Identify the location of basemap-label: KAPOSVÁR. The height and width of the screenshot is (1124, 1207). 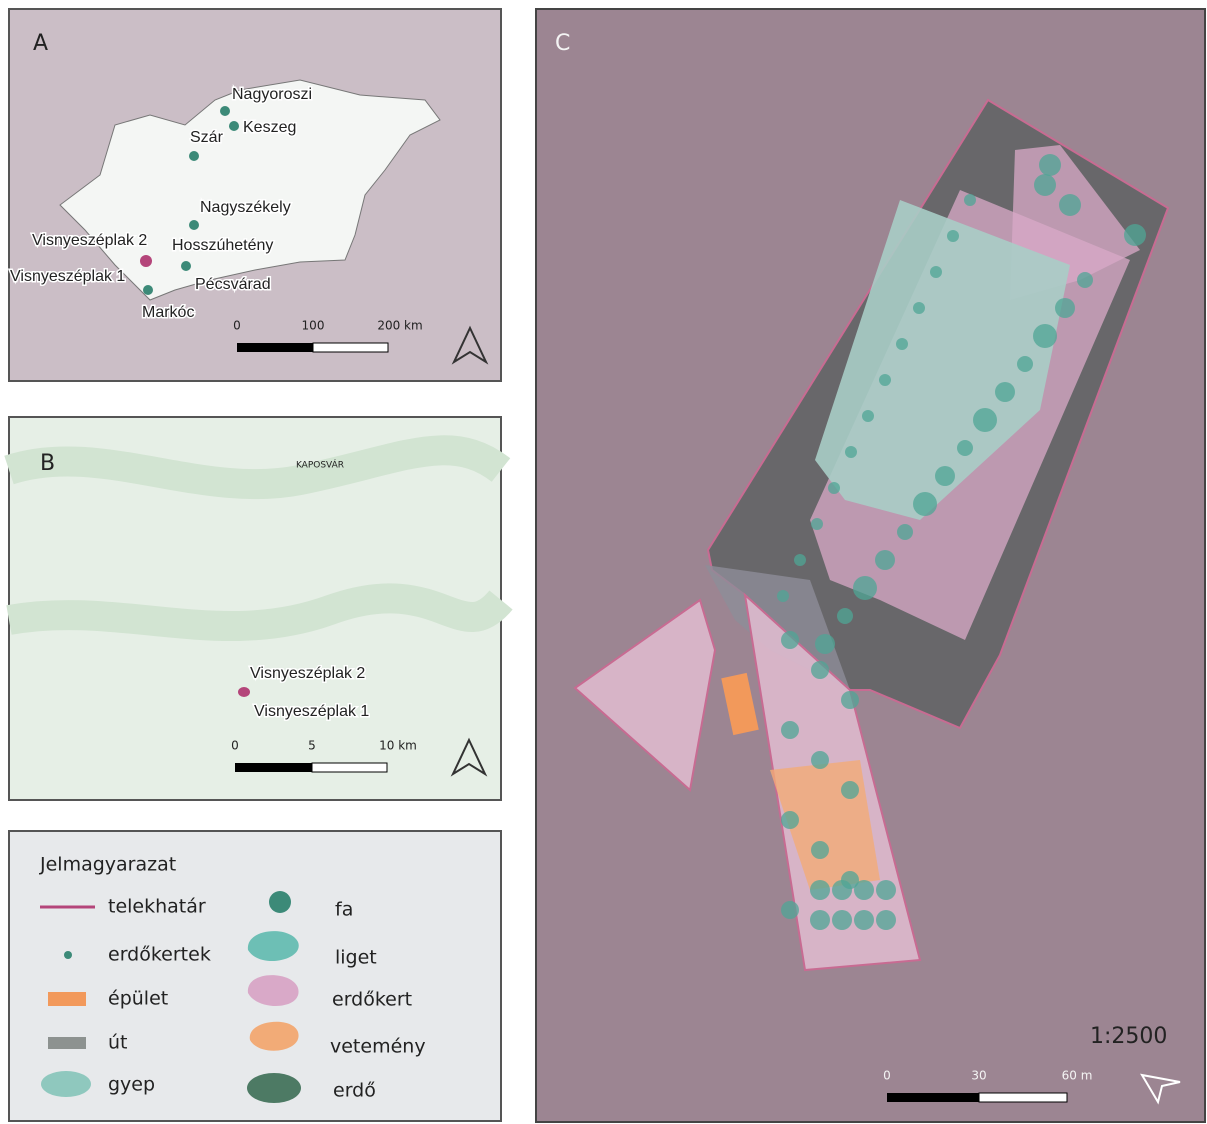
(320, 465).